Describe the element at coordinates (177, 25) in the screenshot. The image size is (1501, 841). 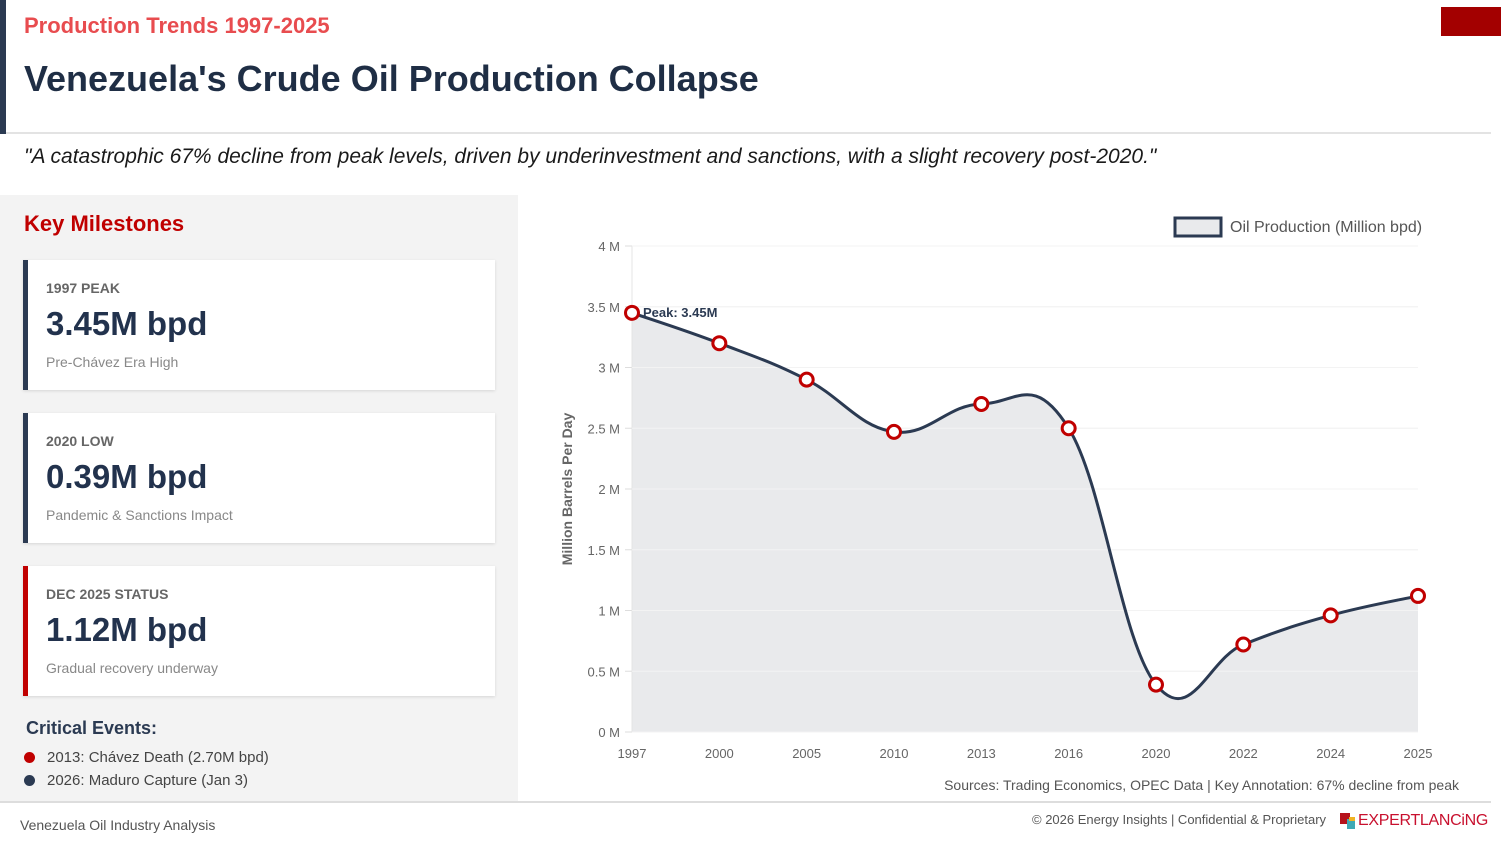
I see `page-subtitle: Production Trends 1997-2025` at that location.